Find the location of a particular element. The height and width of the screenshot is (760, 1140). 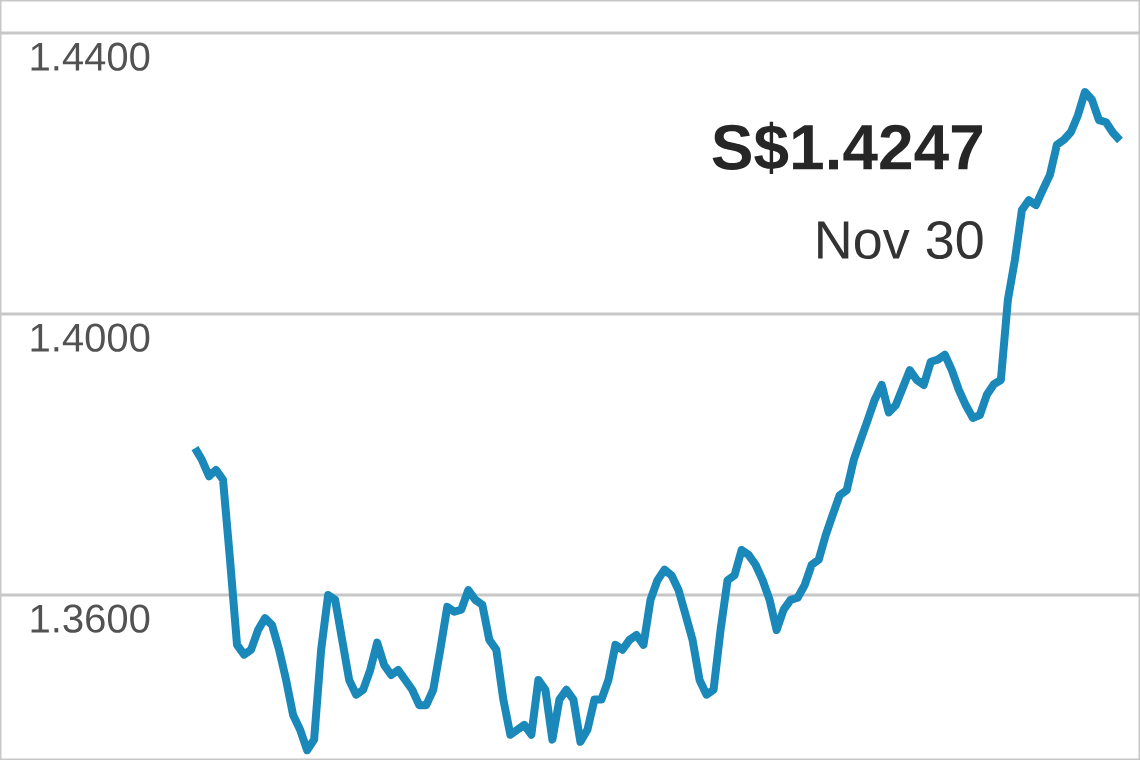

annotation: S$1.4247 is located at coordinates (847, 148).